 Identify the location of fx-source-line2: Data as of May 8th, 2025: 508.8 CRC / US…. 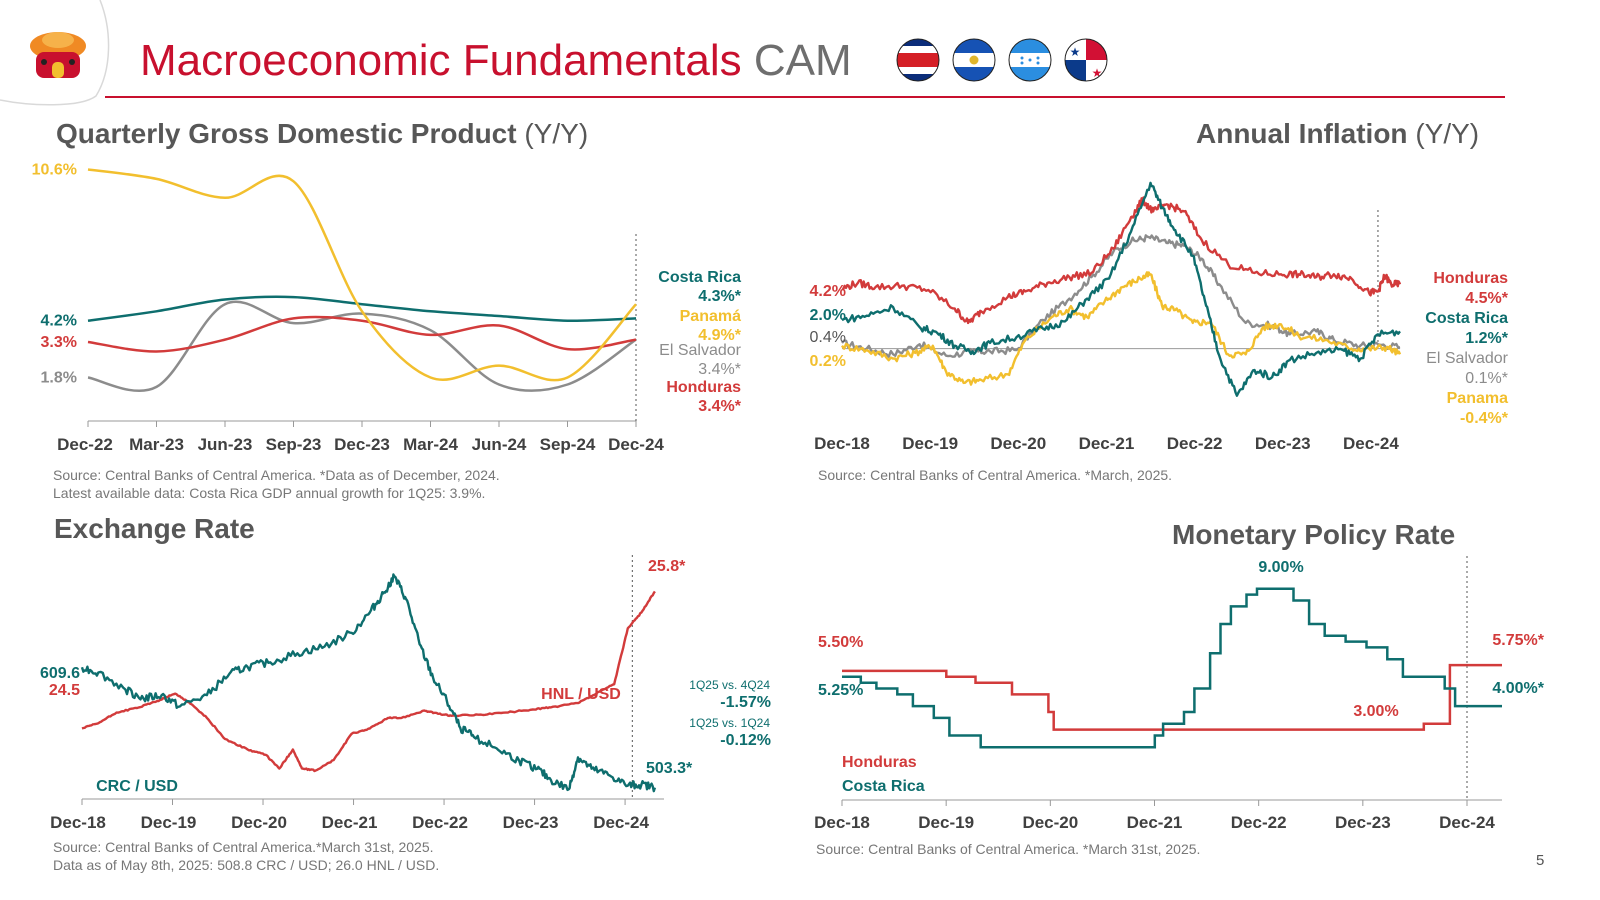
(246, 865).